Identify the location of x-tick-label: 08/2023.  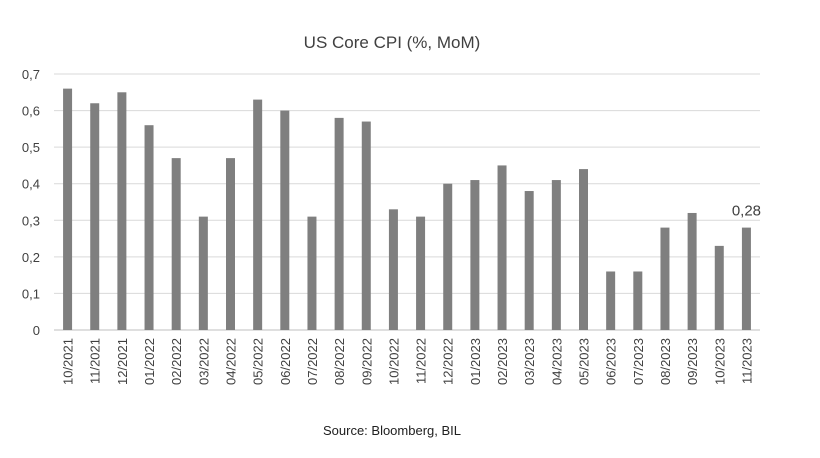
(665, 361).